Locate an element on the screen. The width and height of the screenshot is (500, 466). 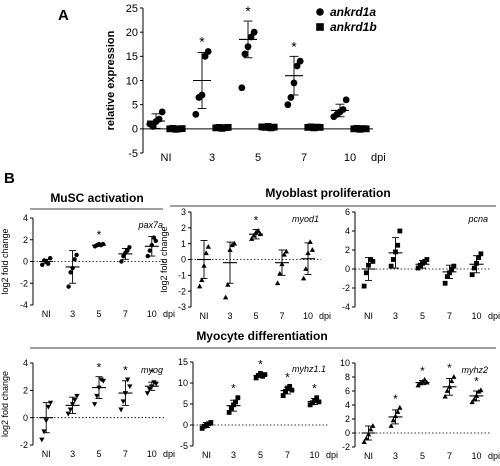
y-tick-label-A: 5 is located at coordinates (135, 106).